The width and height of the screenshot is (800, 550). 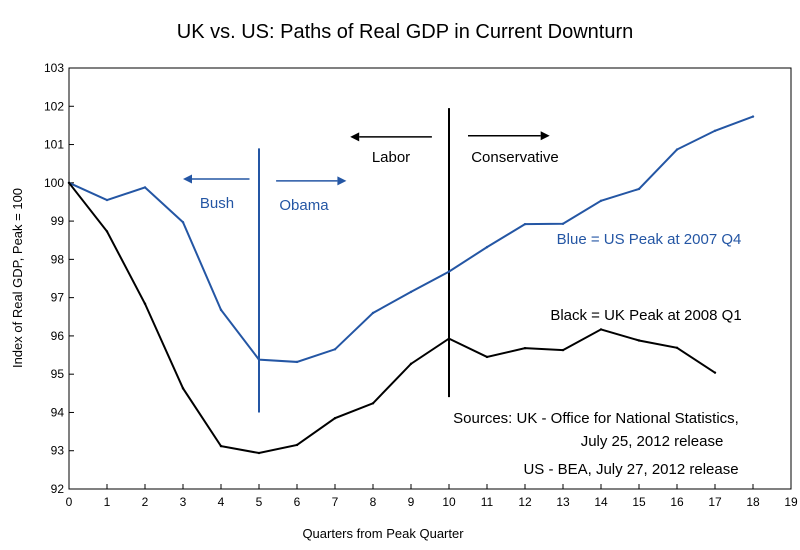 What do you see at coordinates (217, 203) in the screenshot?
I see `bush-label: Bush` at bounding box center [217, 203].